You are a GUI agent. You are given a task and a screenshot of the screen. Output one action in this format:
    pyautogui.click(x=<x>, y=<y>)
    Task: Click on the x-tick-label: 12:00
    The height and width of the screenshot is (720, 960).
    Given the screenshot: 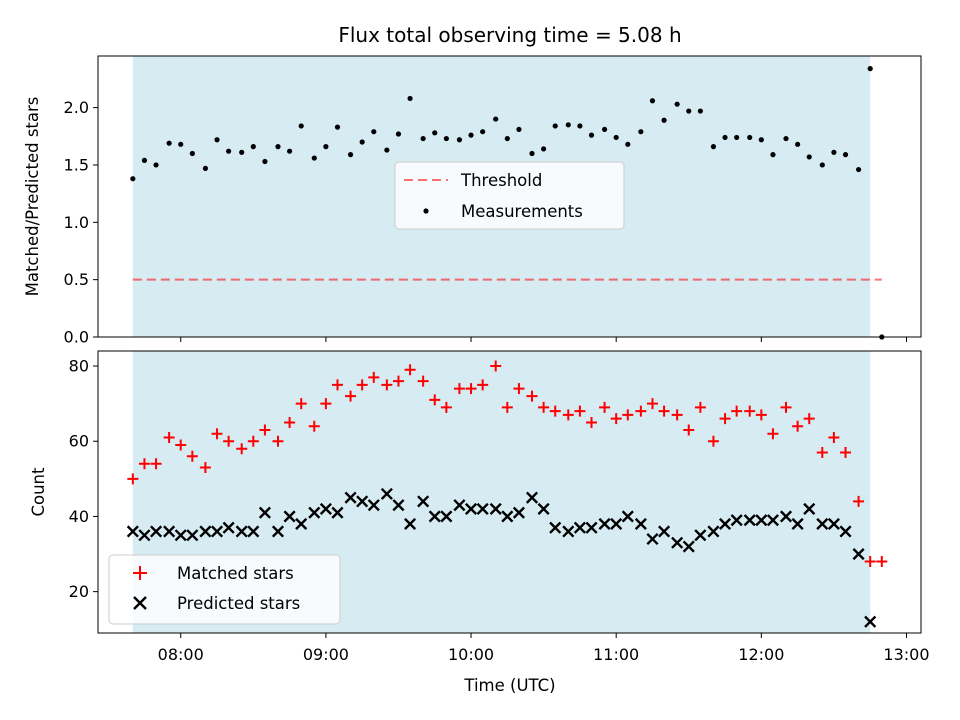 What is the action you would take?
    pyautogui.click(x=761, y=654)
    